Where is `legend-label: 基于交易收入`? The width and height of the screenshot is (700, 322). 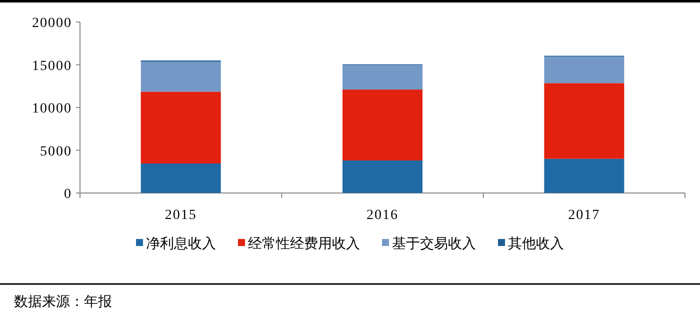
legend-label: 基于交易收入 is located at coordinates (434, 243).